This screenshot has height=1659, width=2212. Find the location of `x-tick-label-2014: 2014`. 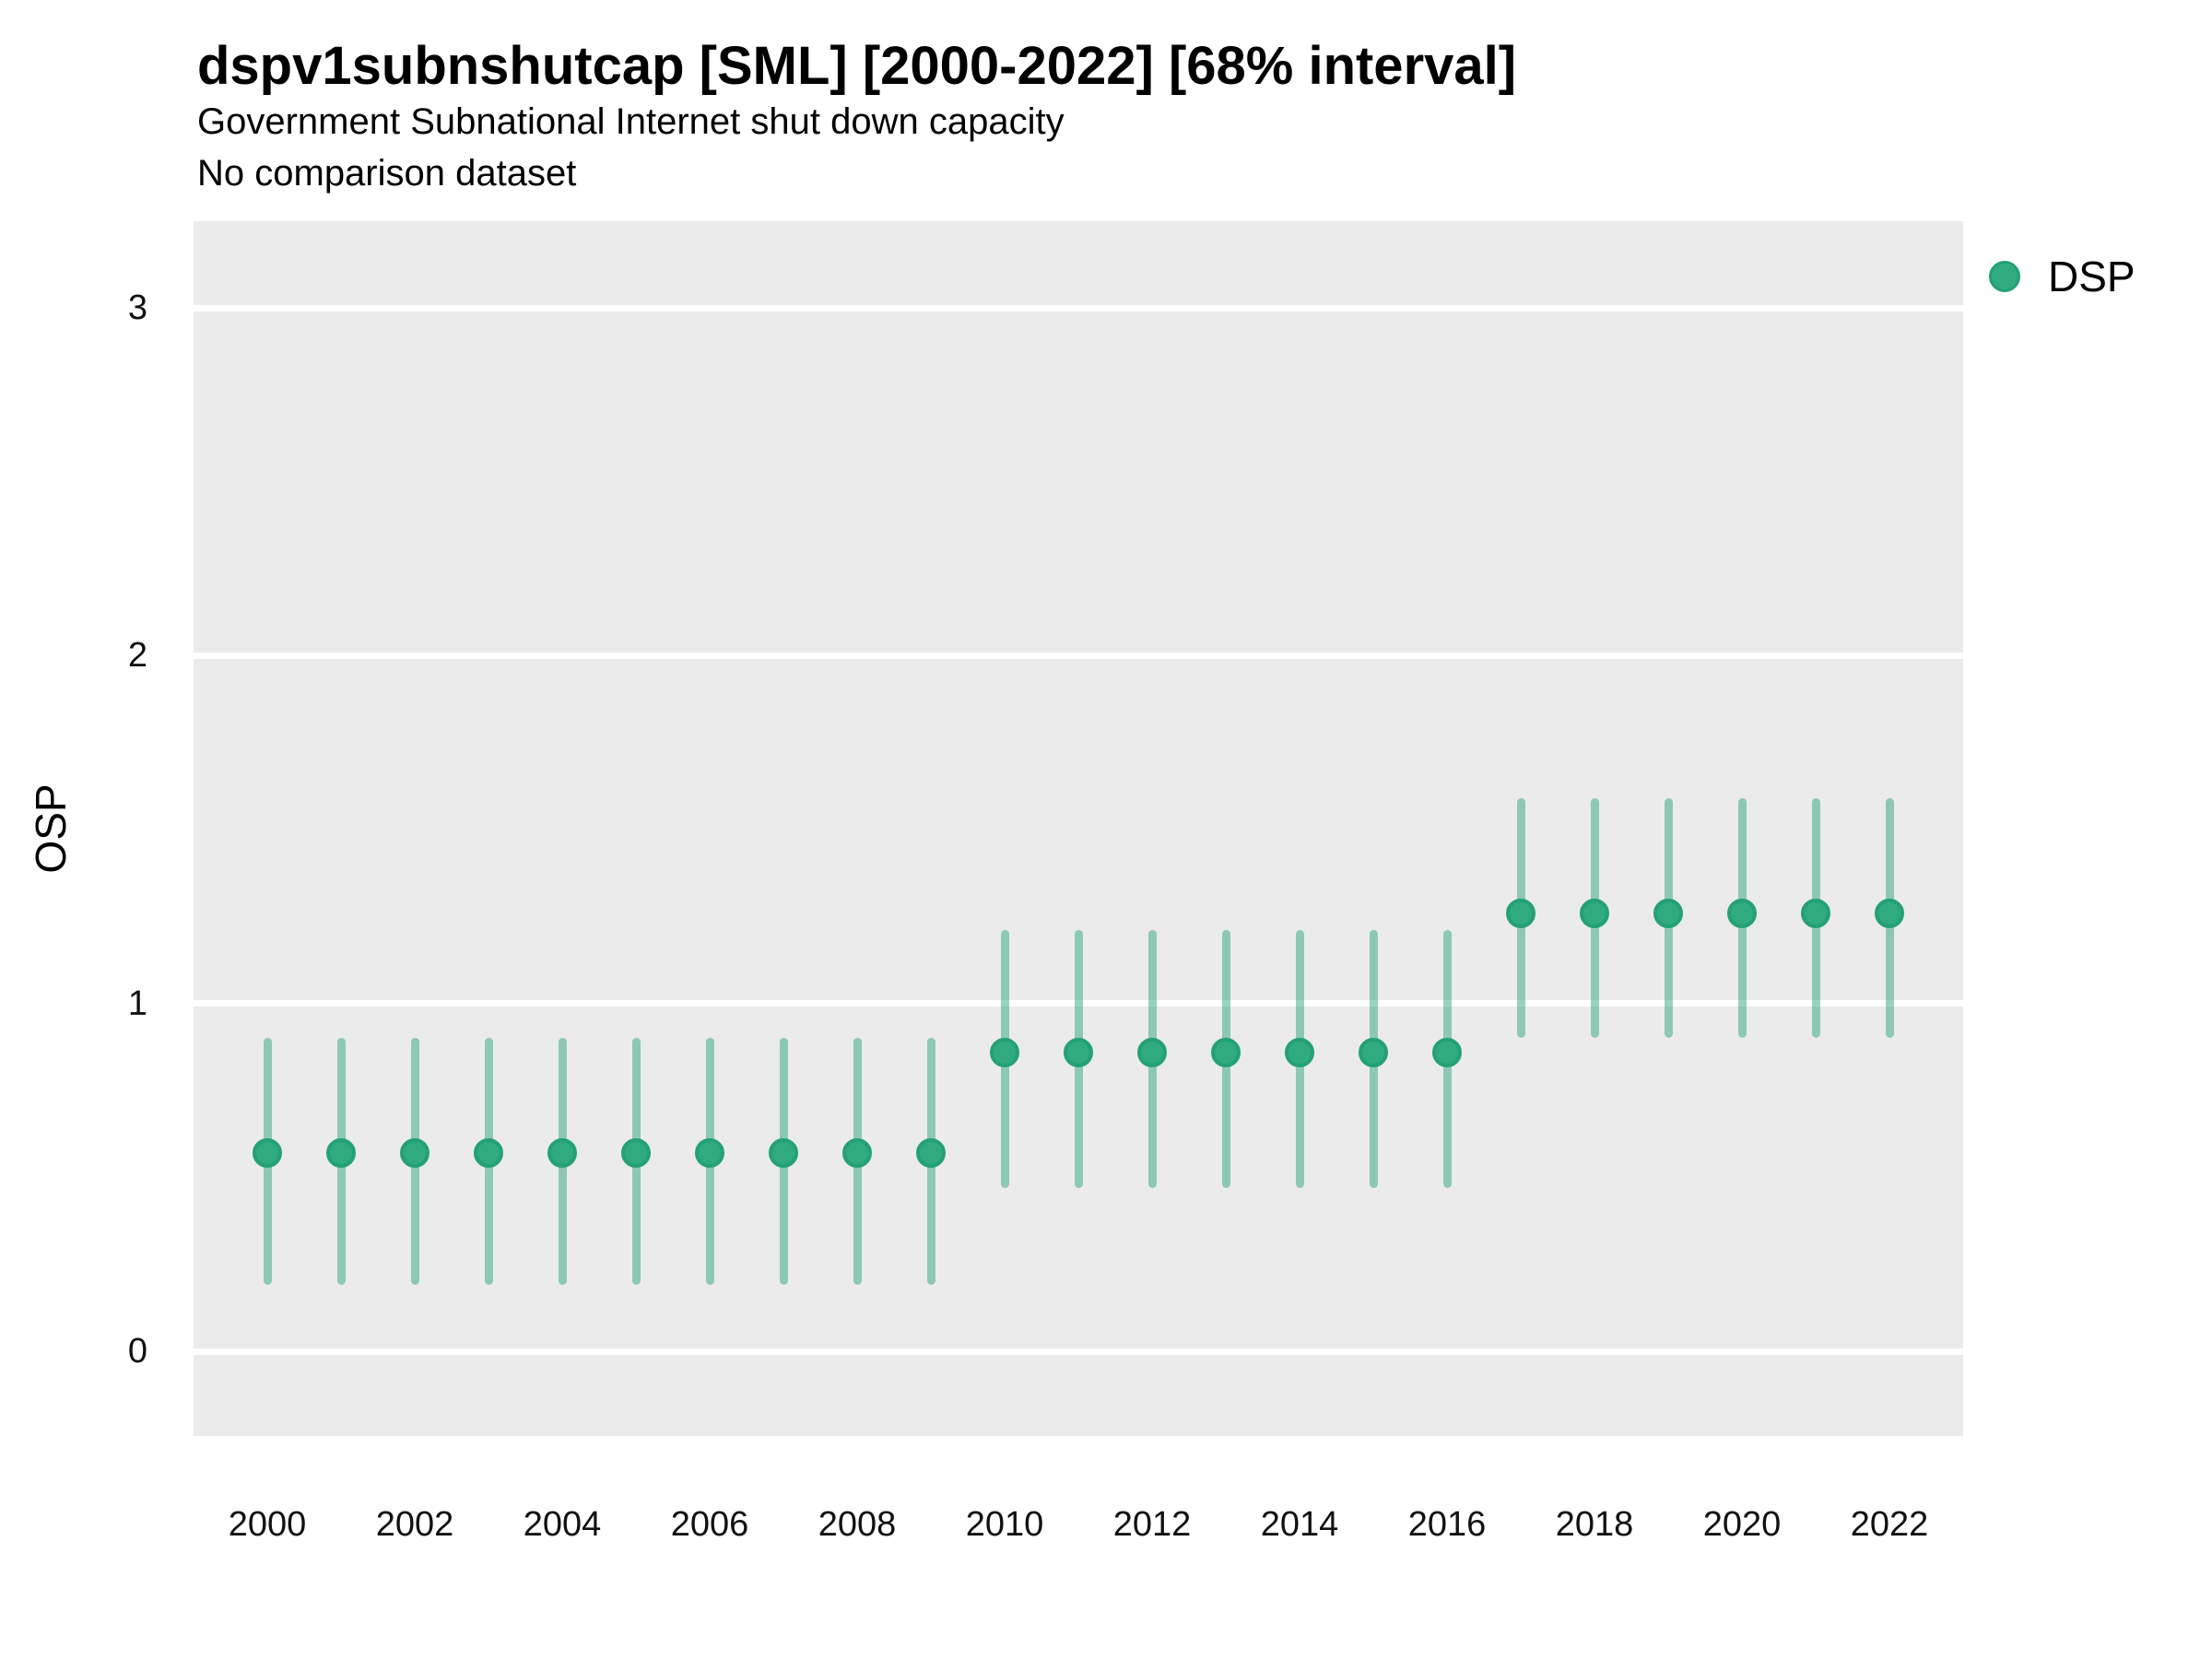

x-tick-label-2014: 2014 is located at coordinates (1299, 1524).